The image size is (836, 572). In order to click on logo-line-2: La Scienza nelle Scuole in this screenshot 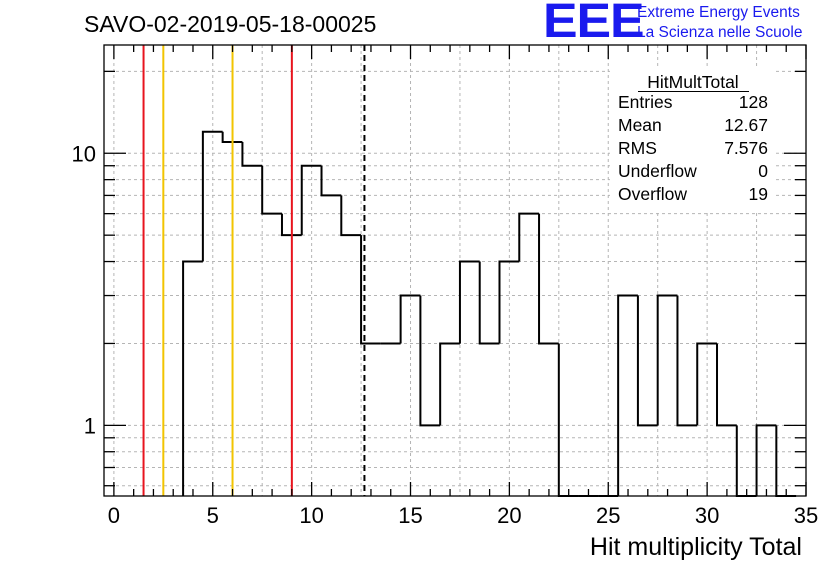, I will do `click(720, 32)`.